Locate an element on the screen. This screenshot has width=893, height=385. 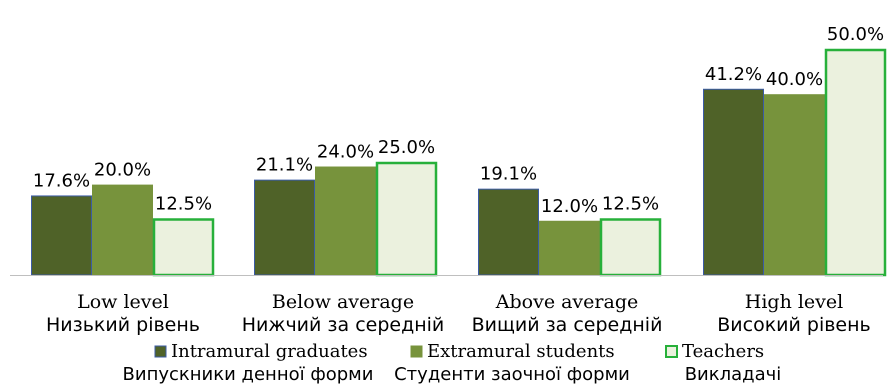
category-sublabel: Вищий за середній is located at coordinates (567, 325).